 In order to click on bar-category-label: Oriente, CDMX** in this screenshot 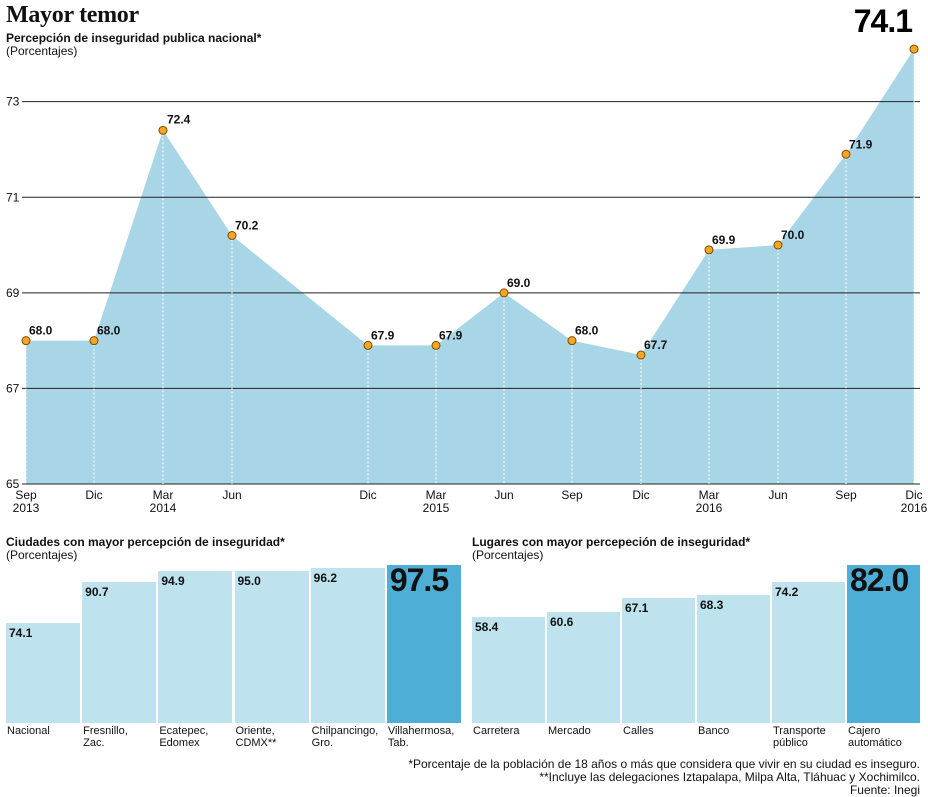, I will do `click(256, 737)`.